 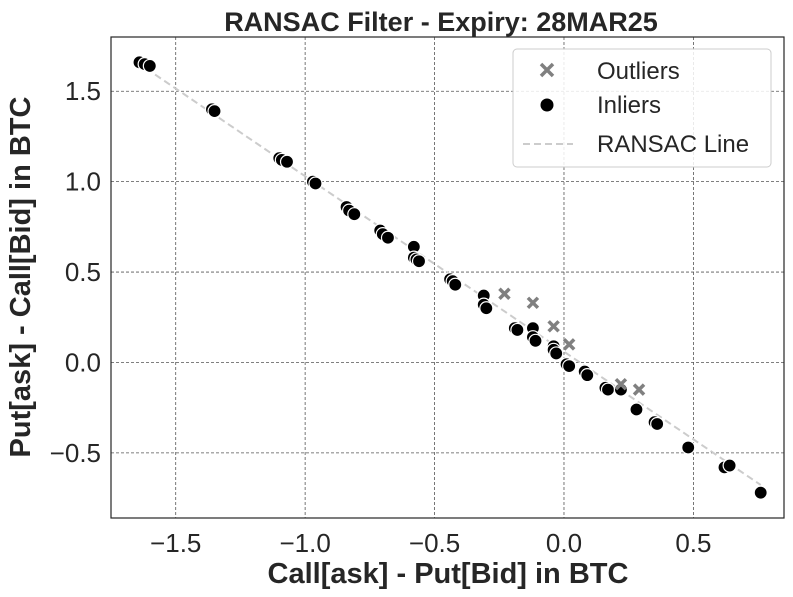 I want to click on y-tick-labels: −0.5 0.0 0.5 1.0 1.5, so click(x=75, y=272).